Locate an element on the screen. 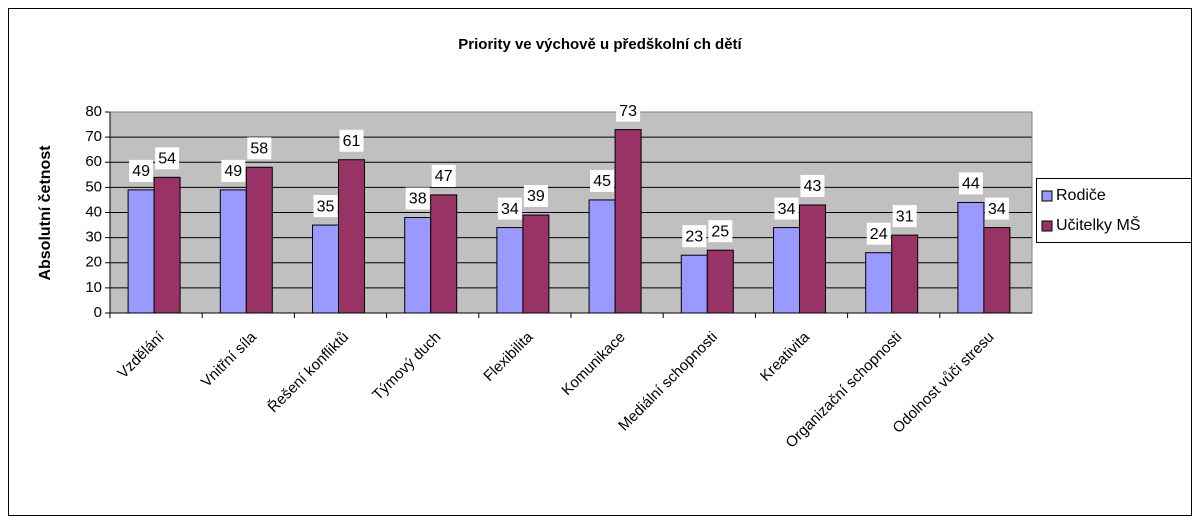 The height and width of the screenshot is (524, 1200). value-label: 39 is located at coordinates (536, 196).